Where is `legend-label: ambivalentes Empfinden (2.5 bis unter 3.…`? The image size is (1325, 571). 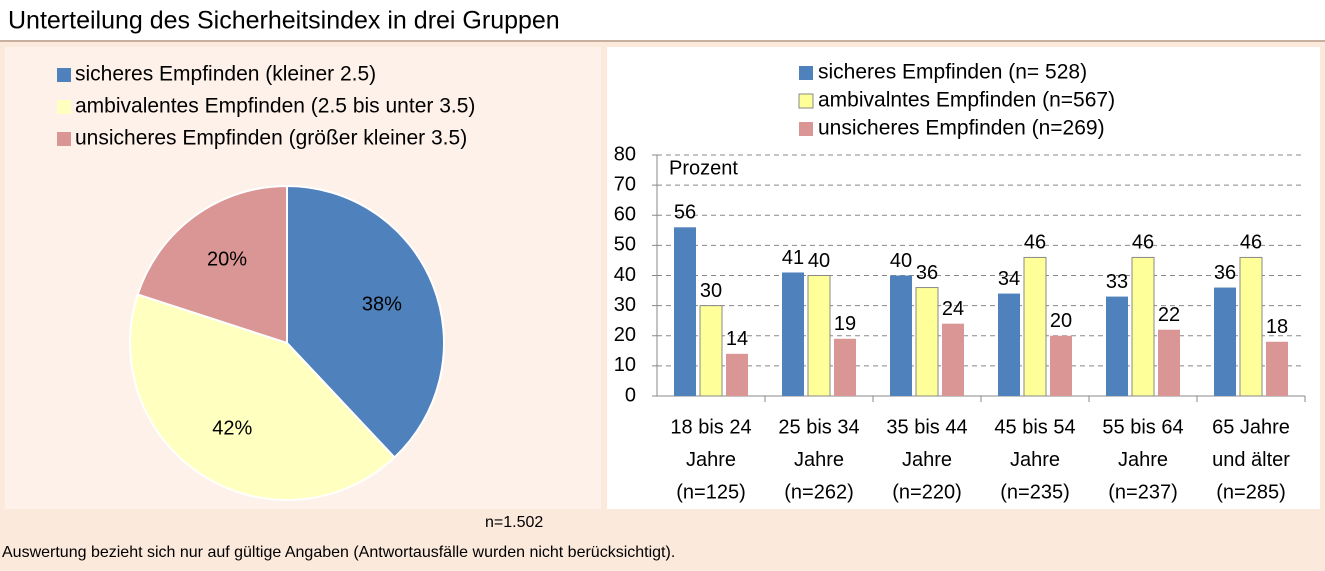 legend-label: ambivalentes Empfinden (2.5 bis unter 3.… is located at coordinates (275, 106).